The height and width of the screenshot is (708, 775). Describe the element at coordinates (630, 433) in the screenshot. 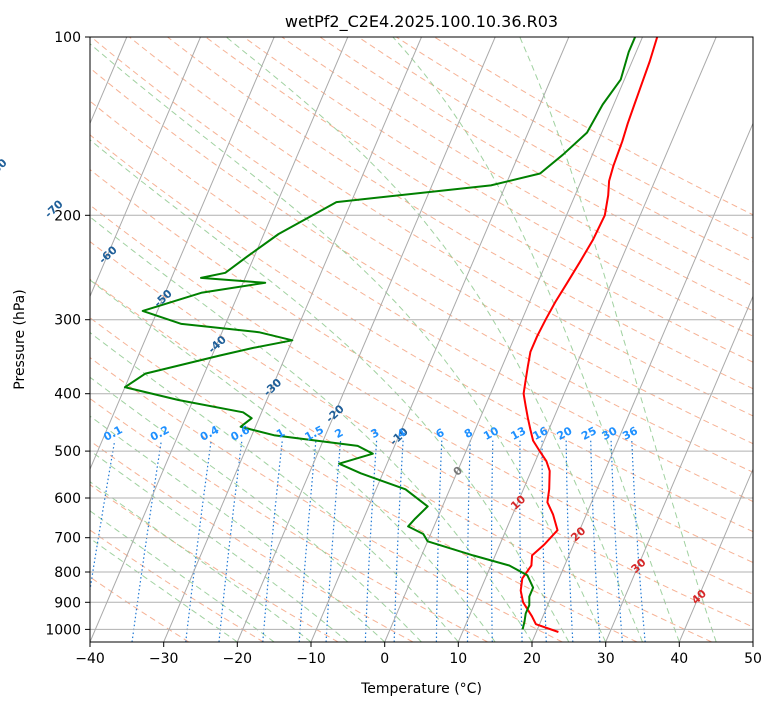

I see `mixing-ratio-label: 36` at that location.